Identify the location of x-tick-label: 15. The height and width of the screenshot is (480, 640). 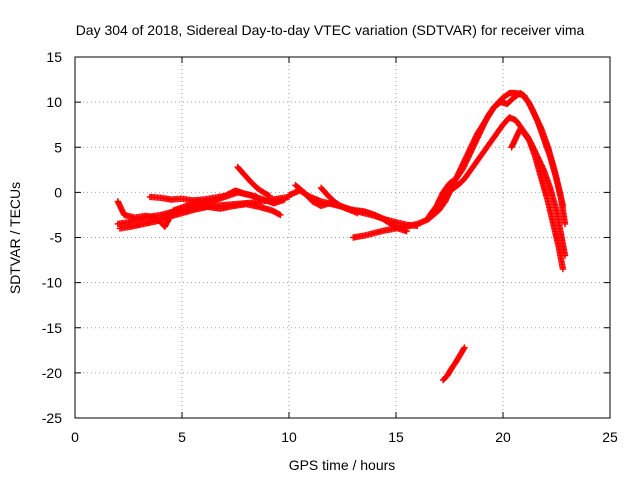
(396, 437).